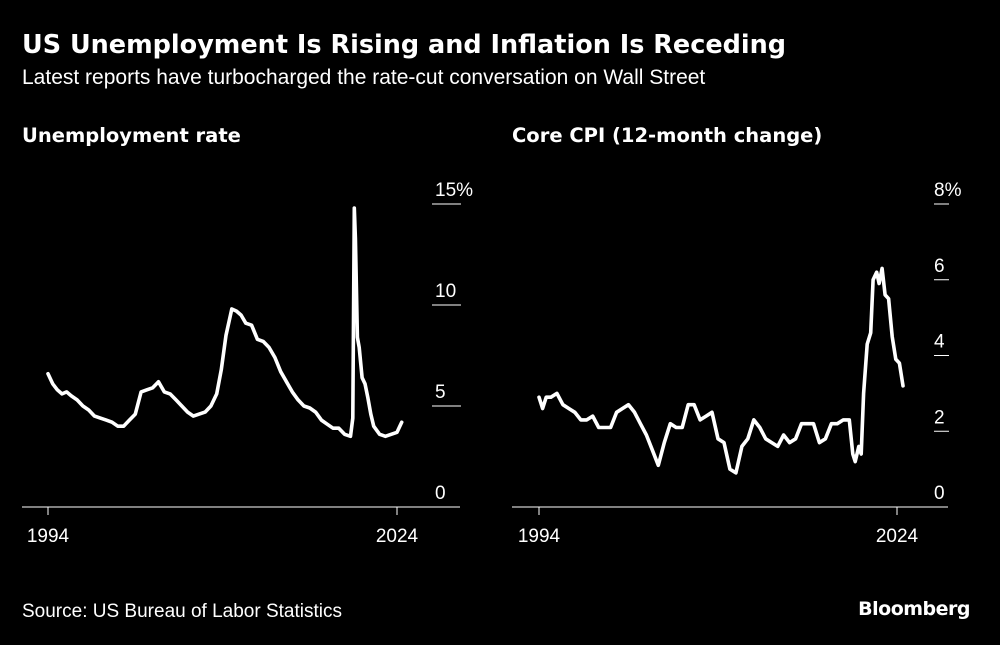  I want to click on unemployment-y-tick-label: 10, so click(445, 291).